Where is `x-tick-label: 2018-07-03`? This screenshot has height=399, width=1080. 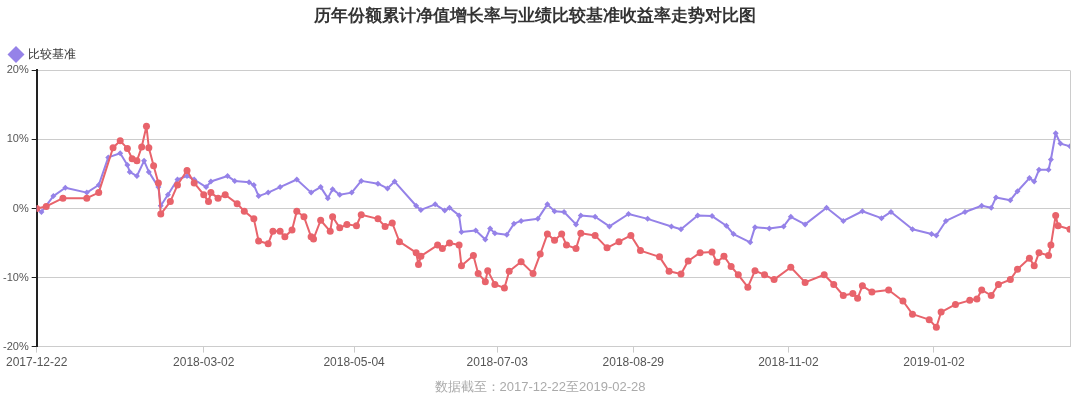
x-tick-label: 2018-07-03 is located at coordinates (497, 362).